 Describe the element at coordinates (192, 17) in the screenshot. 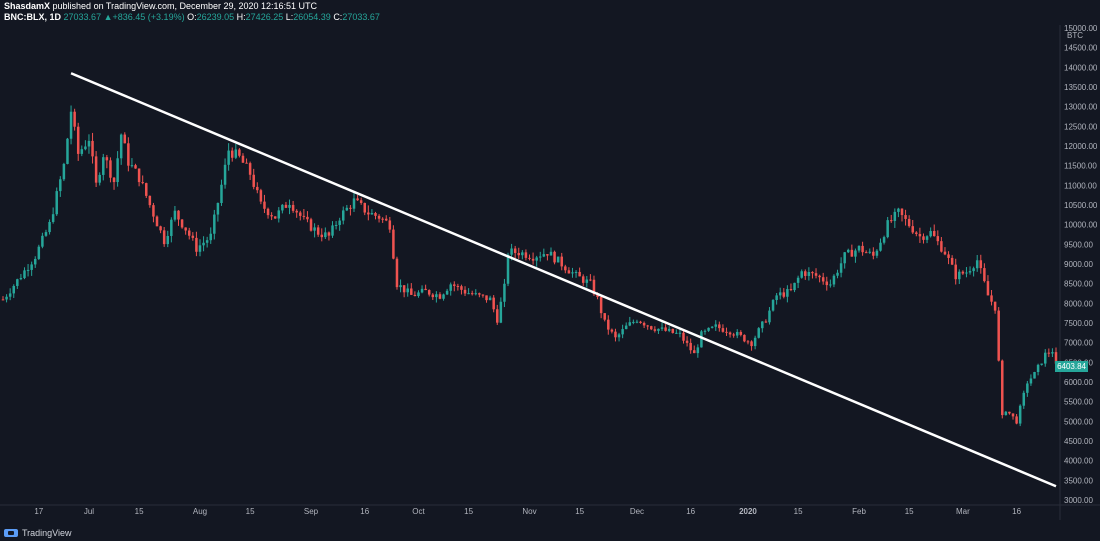

I see `open-label: O:` at that location.